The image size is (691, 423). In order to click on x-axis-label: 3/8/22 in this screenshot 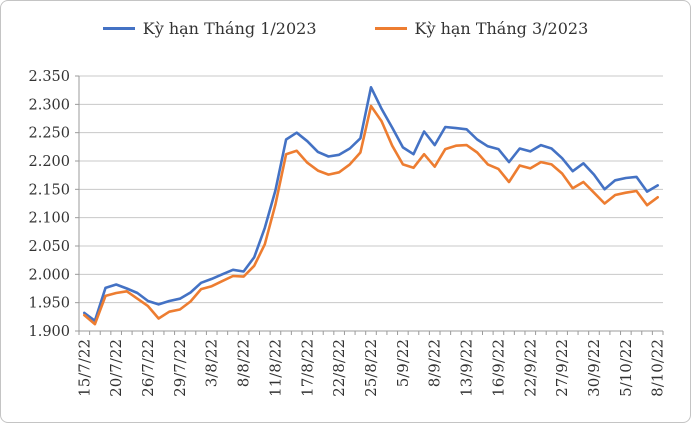, I will do `click(212, 363)`.